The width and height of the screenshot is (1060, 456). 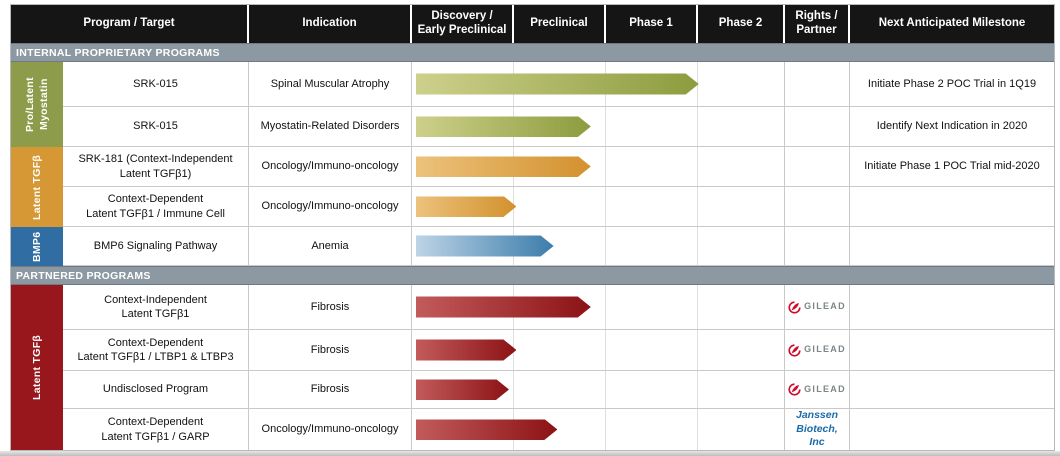 I want to click on pipeline-row-undisclosed: Undisclosed Program Fibrosis GILEAD, so click(x=558, y=390).